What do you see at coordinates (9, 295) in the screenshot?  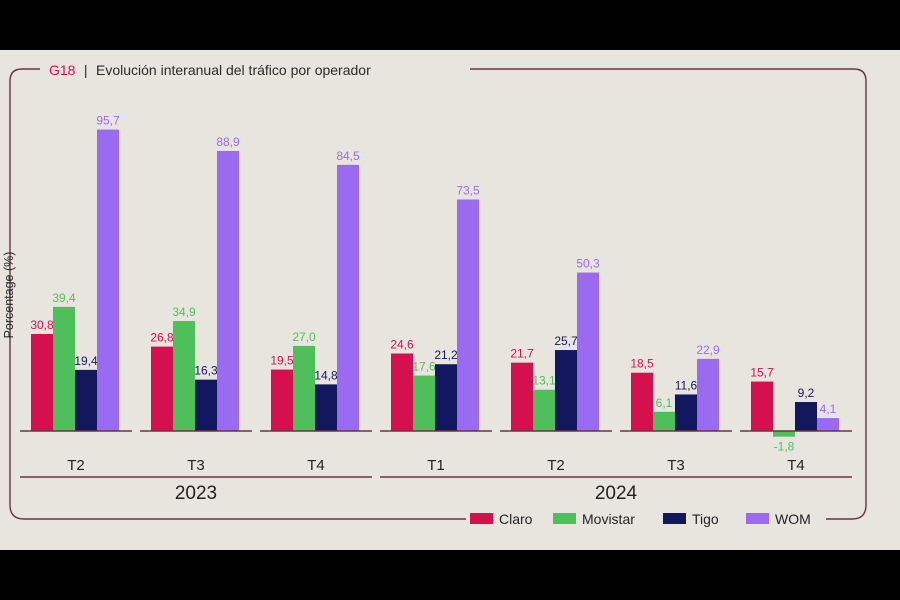 I see `y-axis-label: Porcentage (%)` at bounding box center [9, 295].